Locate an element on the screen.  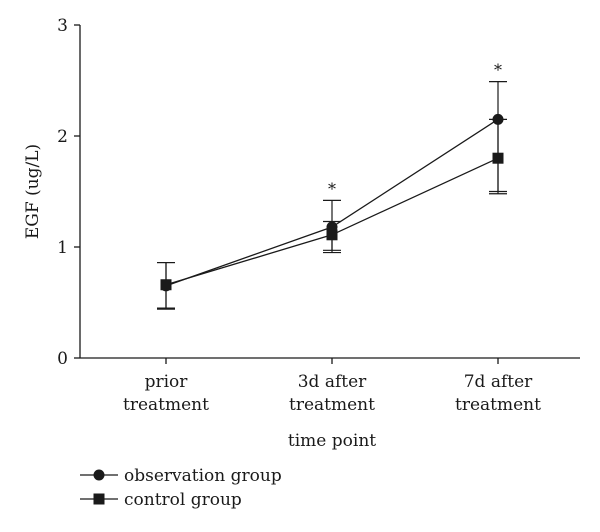
y-tick-label: 1 is located at coordinates (62, 248).